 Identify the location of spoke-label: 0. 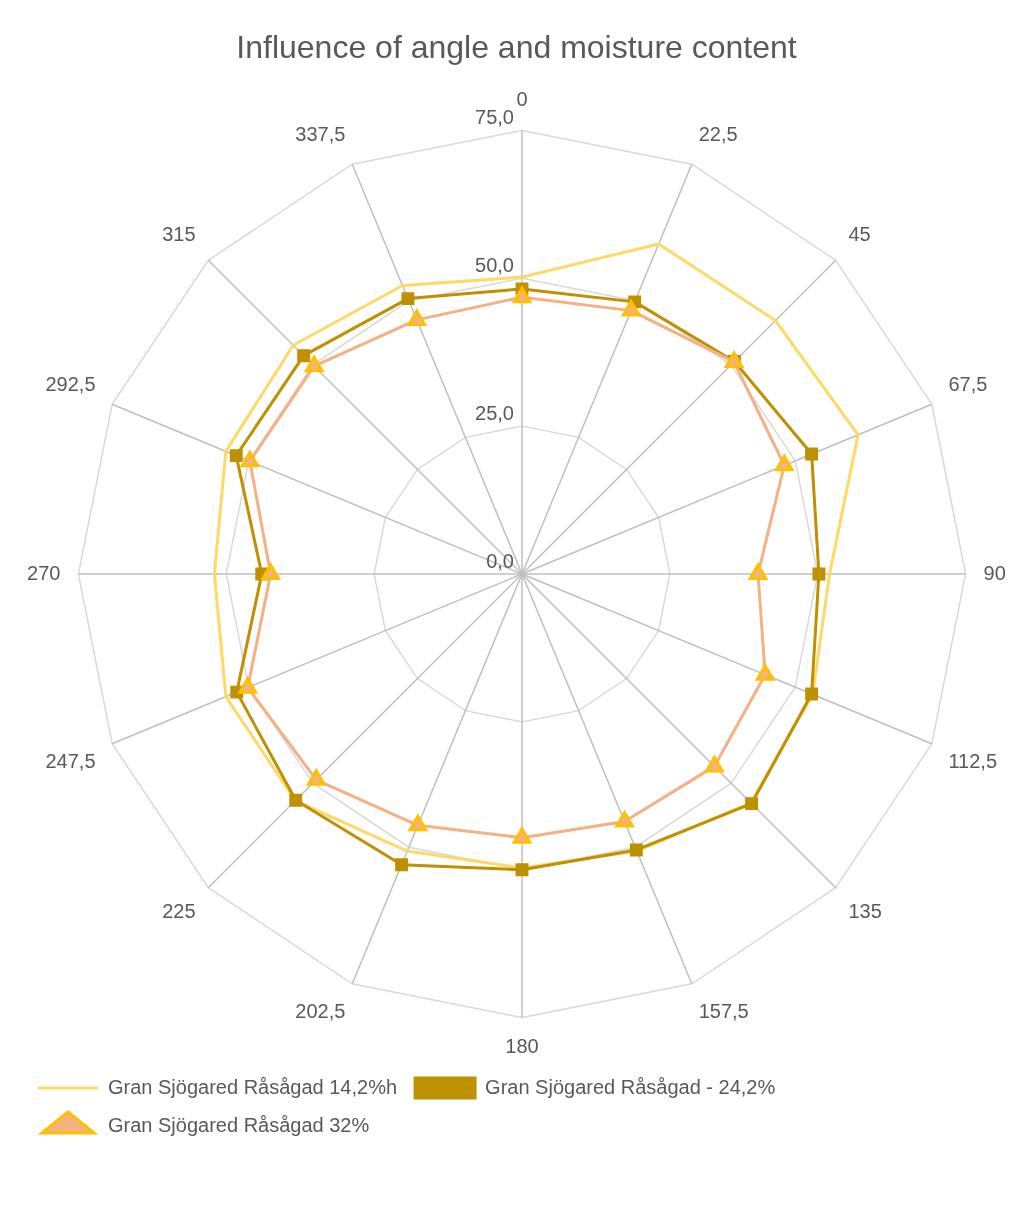
(522, 98).